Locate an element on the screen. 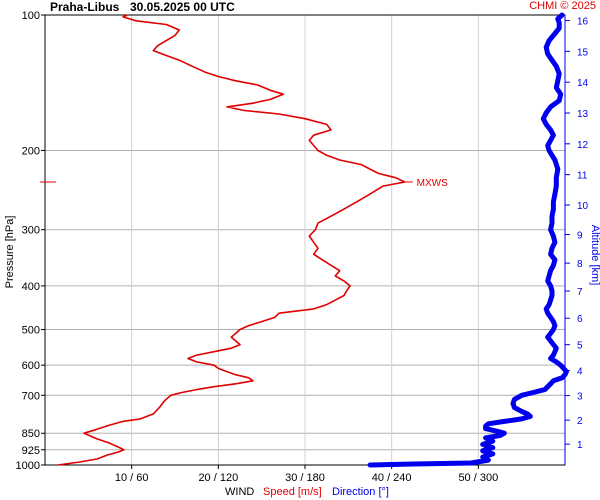 The width and height of the screenshot is (600, 500). mxws-annotation: MXWS is located at coordinates (244, 183).